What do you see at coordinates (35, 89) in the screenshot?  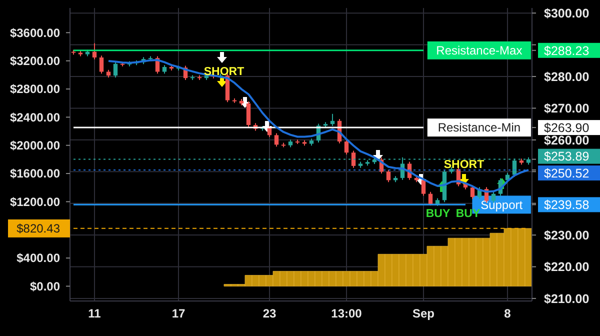 I see `y2-tick-label: $2800.00` at bounding box center [35, 89].